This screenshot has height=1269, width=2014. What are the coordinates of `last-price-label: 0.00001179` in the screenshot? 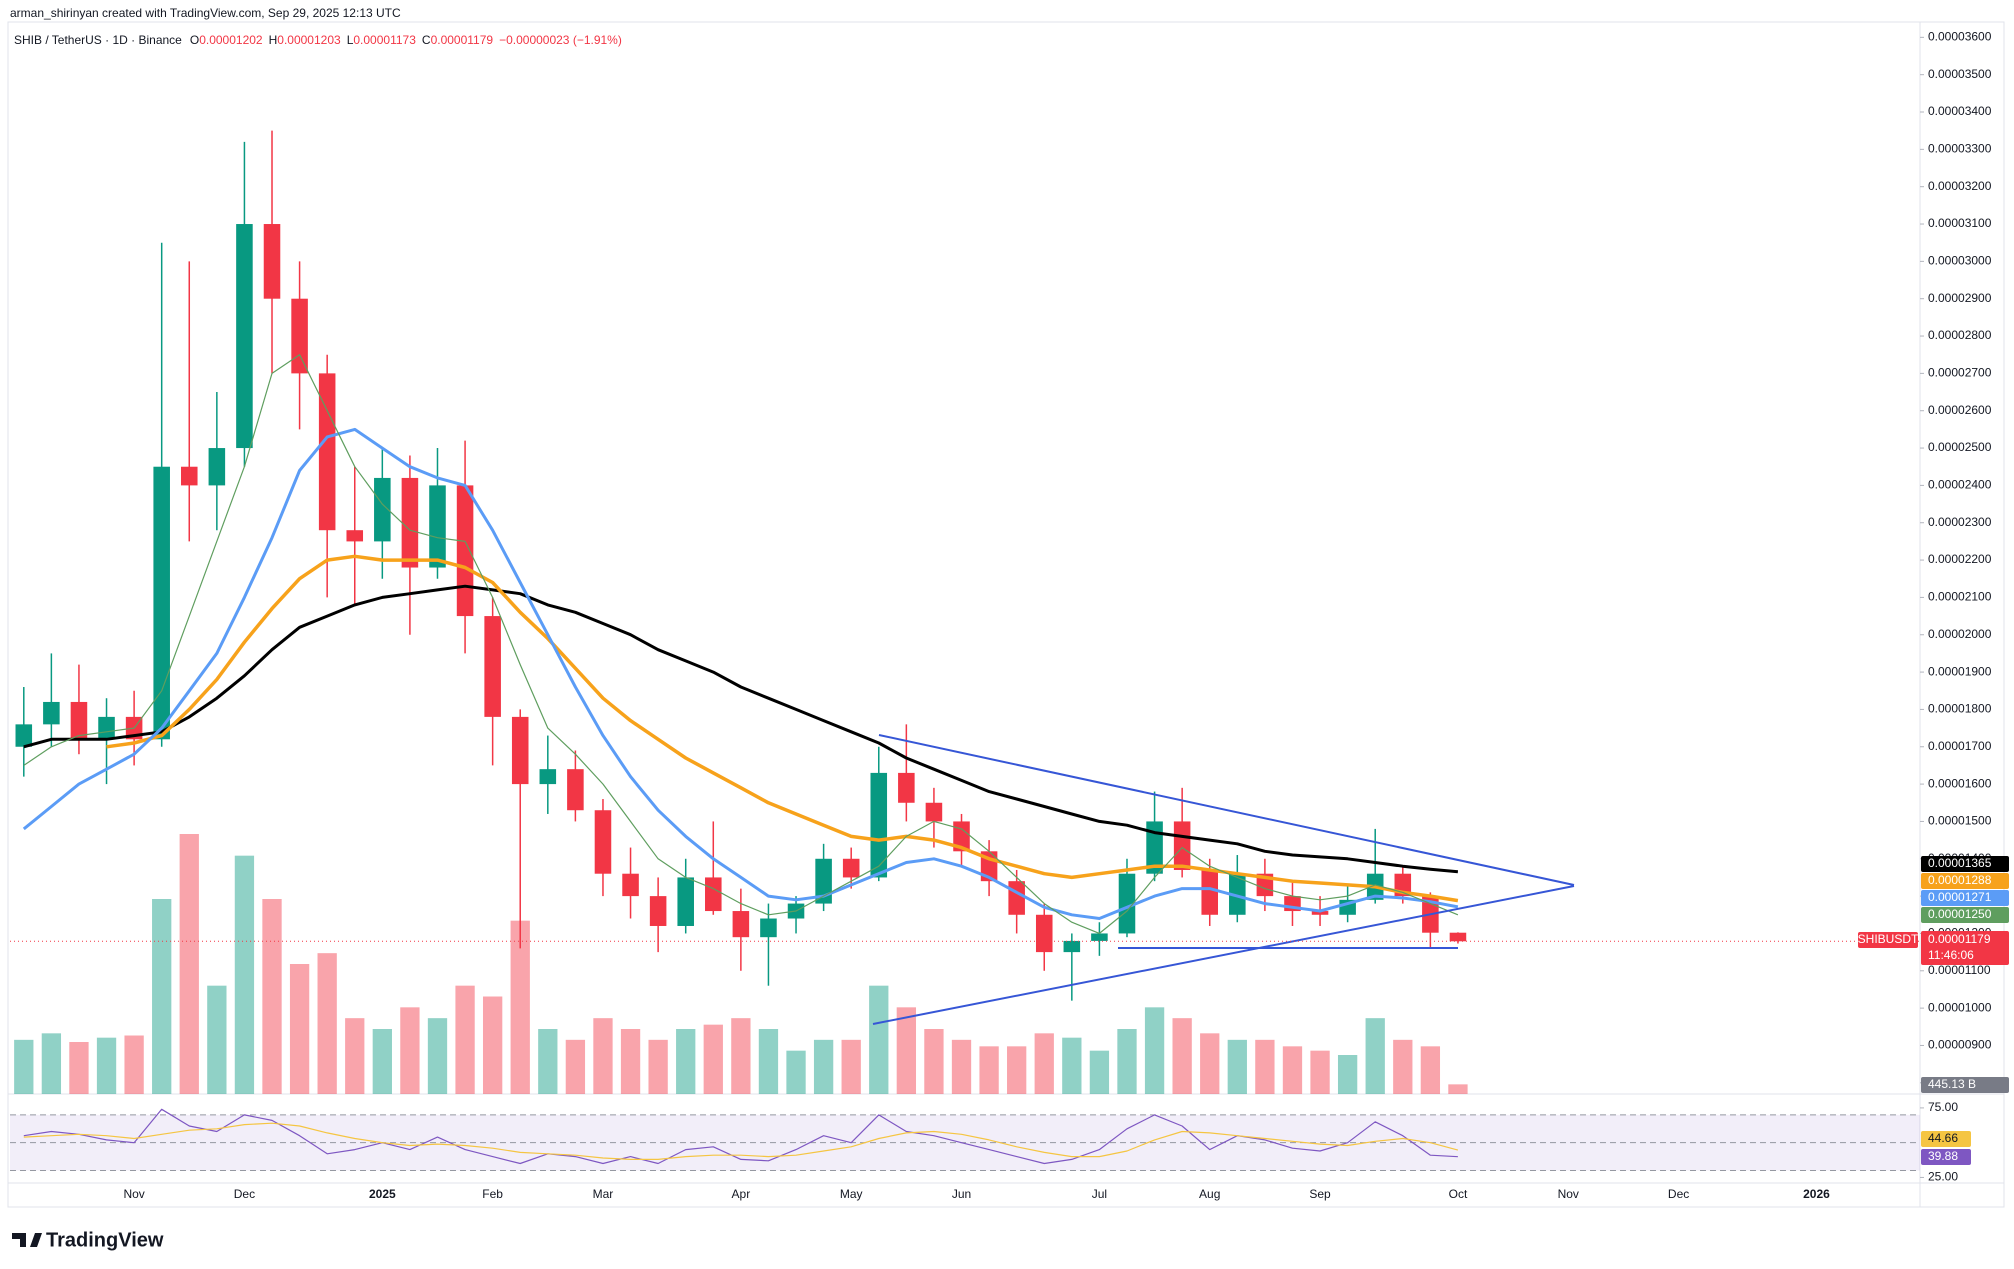 It's located at (1959, 939).